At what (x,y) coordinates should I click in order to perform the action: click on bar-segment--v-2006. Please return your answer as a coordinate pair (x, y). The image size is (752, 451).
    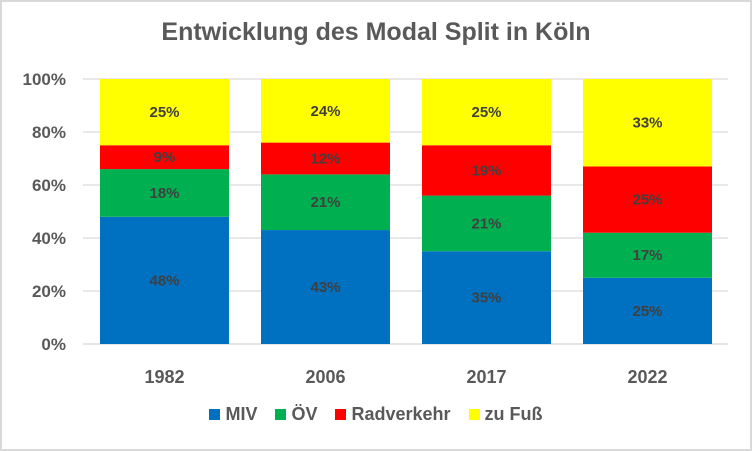
    Looking at the image, I should click on (325, 202).